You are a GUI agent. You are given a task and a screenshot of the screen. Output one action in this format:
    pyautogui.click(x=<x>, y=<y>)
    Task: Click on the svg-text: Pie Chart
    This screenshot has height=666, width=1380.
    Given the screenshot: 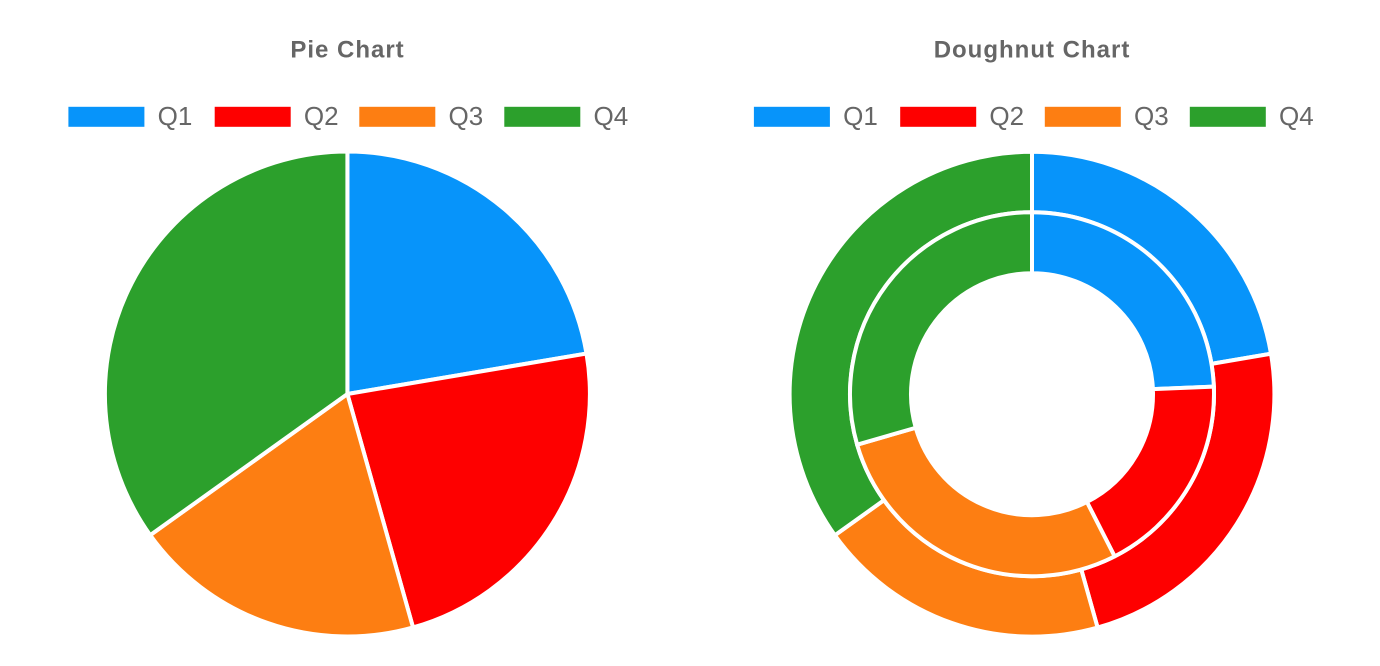 What is the action you would take?
    pyautogui.click(x=347, y=50)
    